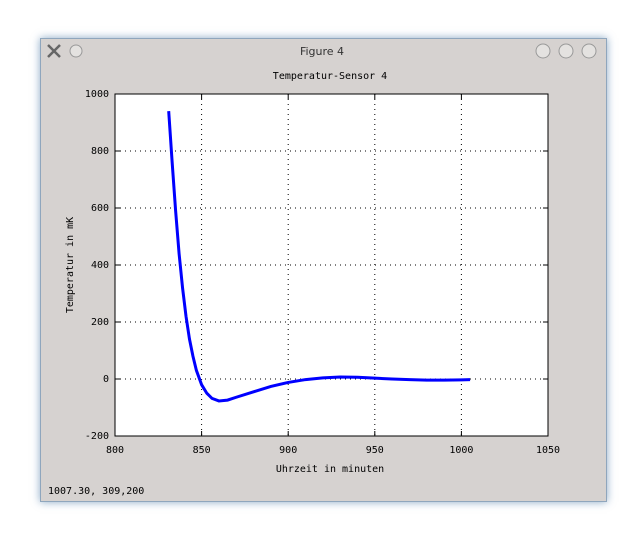  I want to click on x-tick-label: 900, so click(288, 450).